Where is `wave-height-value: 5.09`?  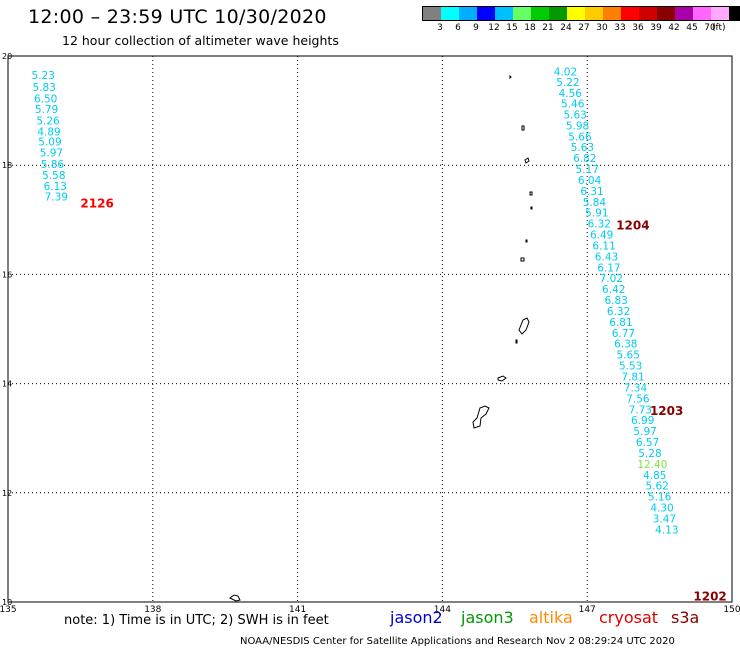 wave-height-value: 5.09 is located at coordinates (49, 143).